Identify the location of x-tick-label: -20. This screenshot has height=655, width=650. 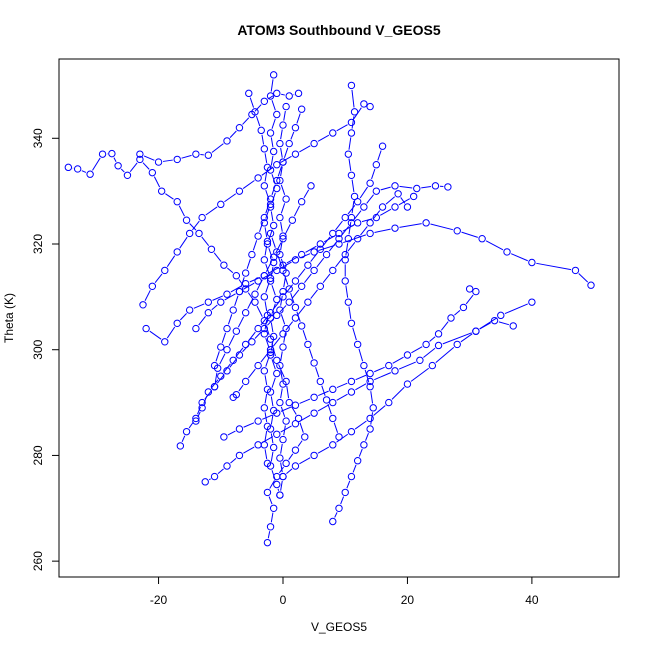
(159, 600).